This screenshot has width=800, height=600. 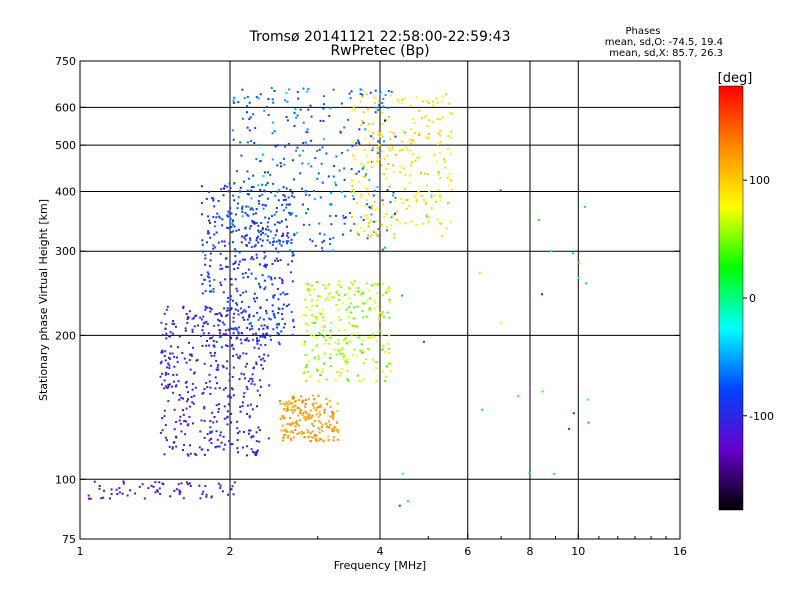 What do you see at coordinates (380, 565) in the screenshot?
I see `x-axis-label: Frequency [MHz]` at bounding box center [380, 565].